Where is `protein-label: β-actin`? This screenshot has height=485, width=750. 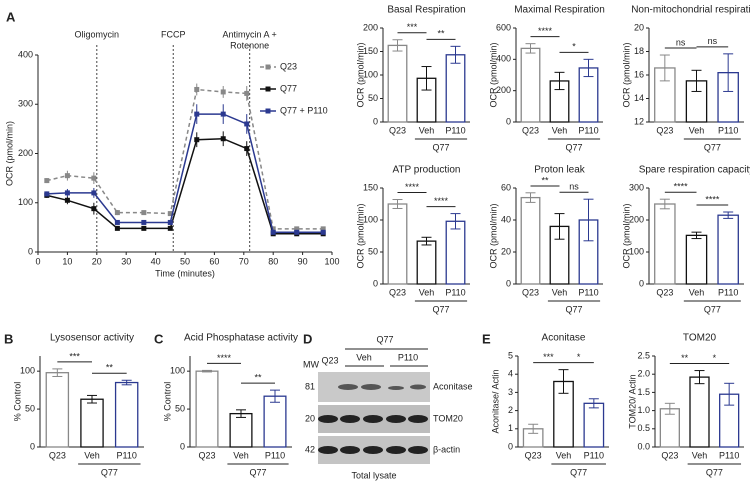 protein-label: β-actin is located at coordinates (446, 449).